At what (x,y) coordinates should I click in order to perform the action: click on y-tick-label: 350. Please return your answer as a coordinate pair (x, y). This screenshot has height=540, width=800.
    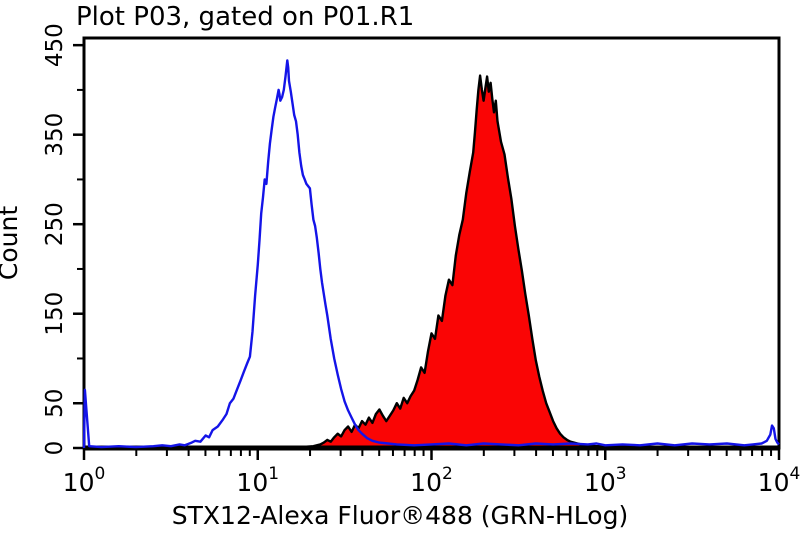
    Looking at the image, I should click on (55, 135).